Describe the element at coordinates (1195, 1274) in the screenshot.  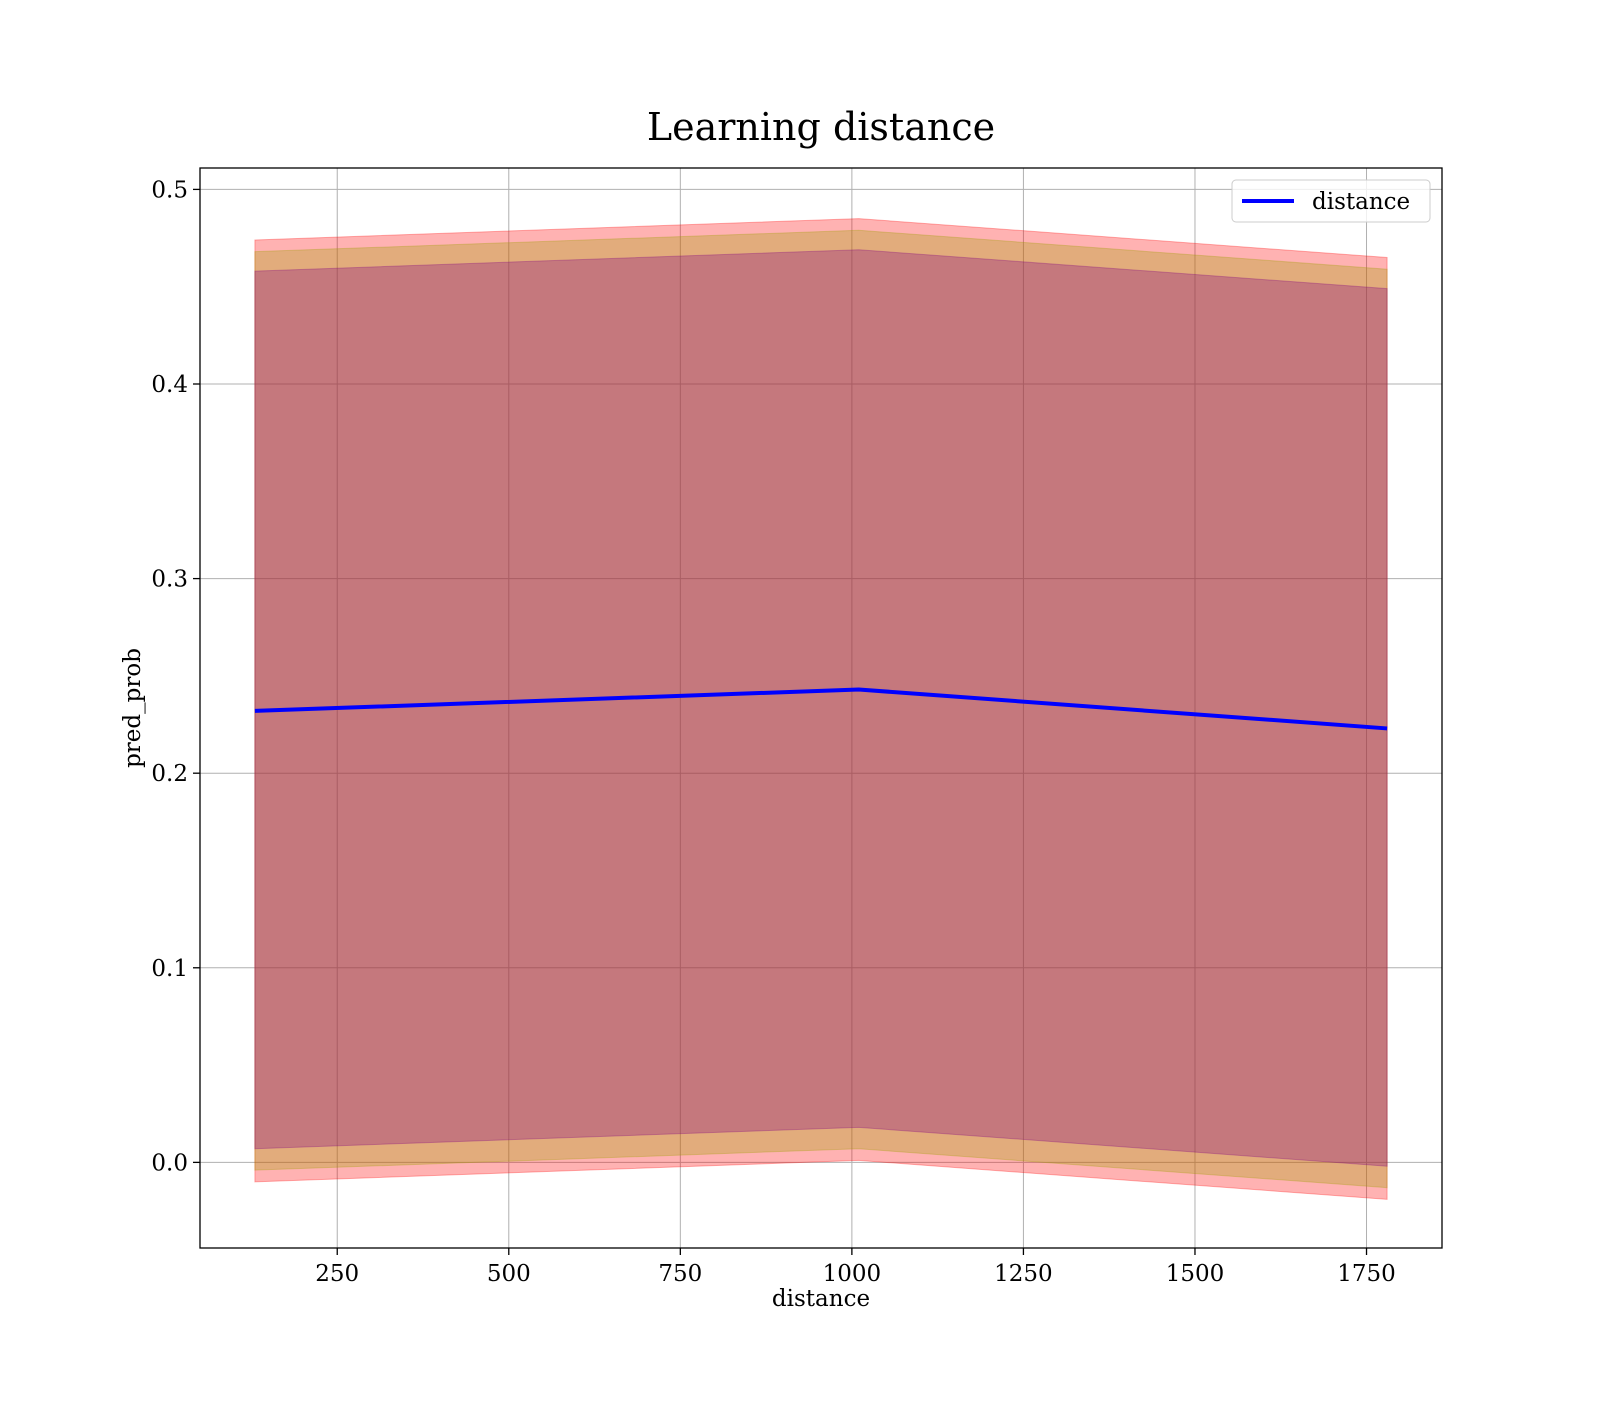
I see `x-tick-label: 1500` at that location.